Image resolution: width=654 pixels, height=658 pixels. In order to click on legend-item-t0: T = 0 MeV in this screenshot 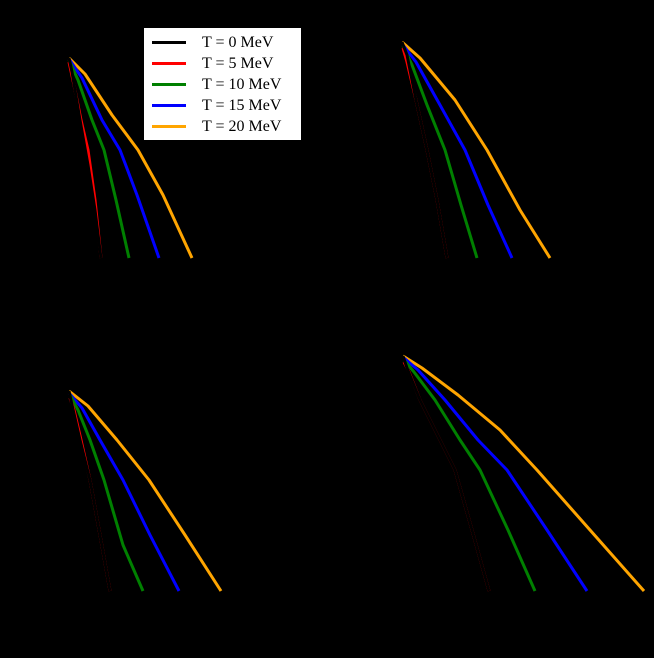, I will do `click(223, 42)`.